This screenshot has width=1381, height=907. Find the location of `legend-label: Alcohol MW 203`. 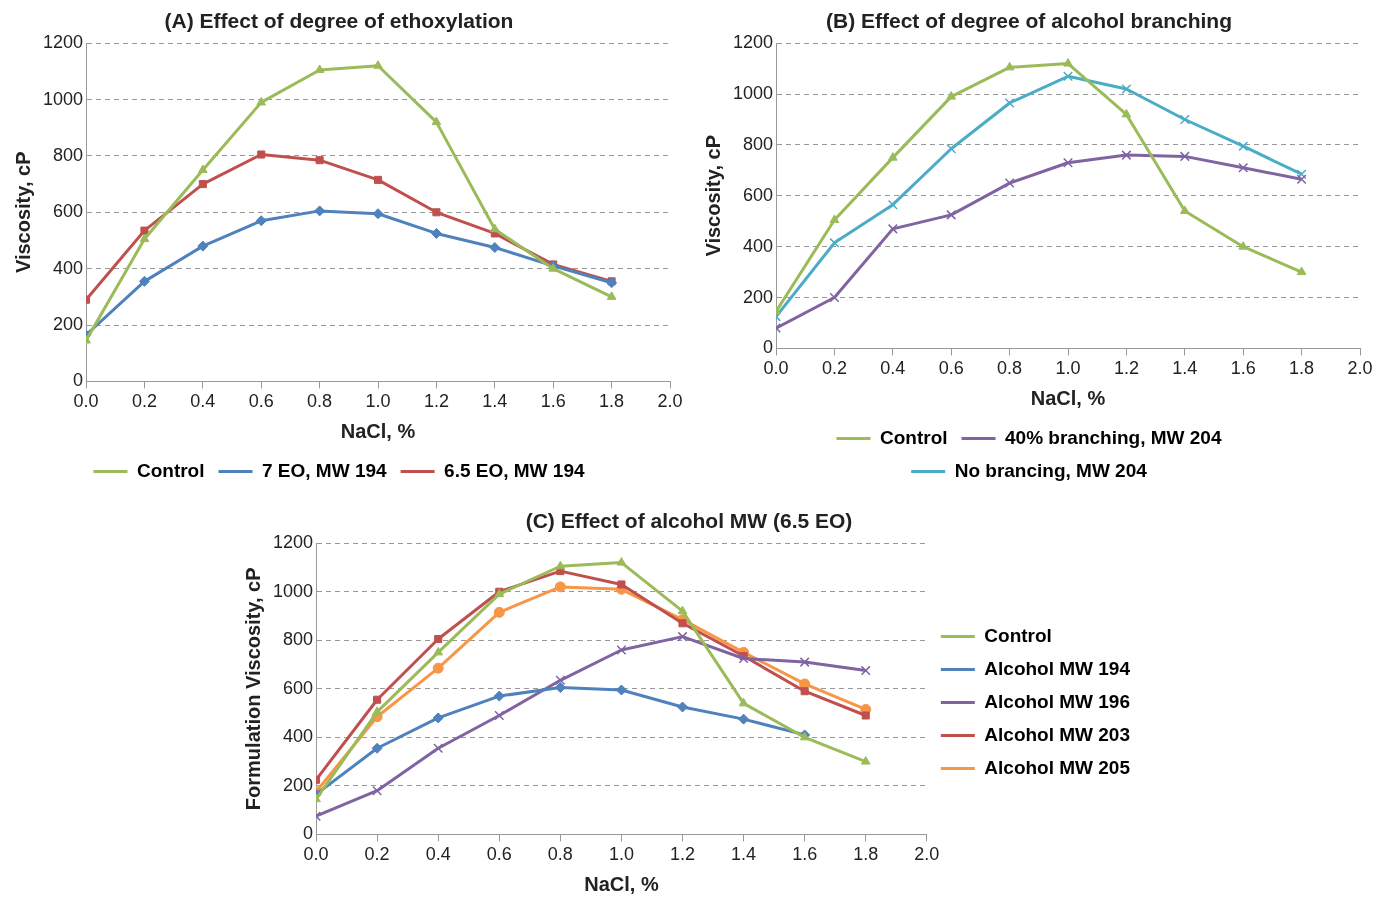

legend-label: Alcohol MW 203 is located at coordinates (1057, 734).